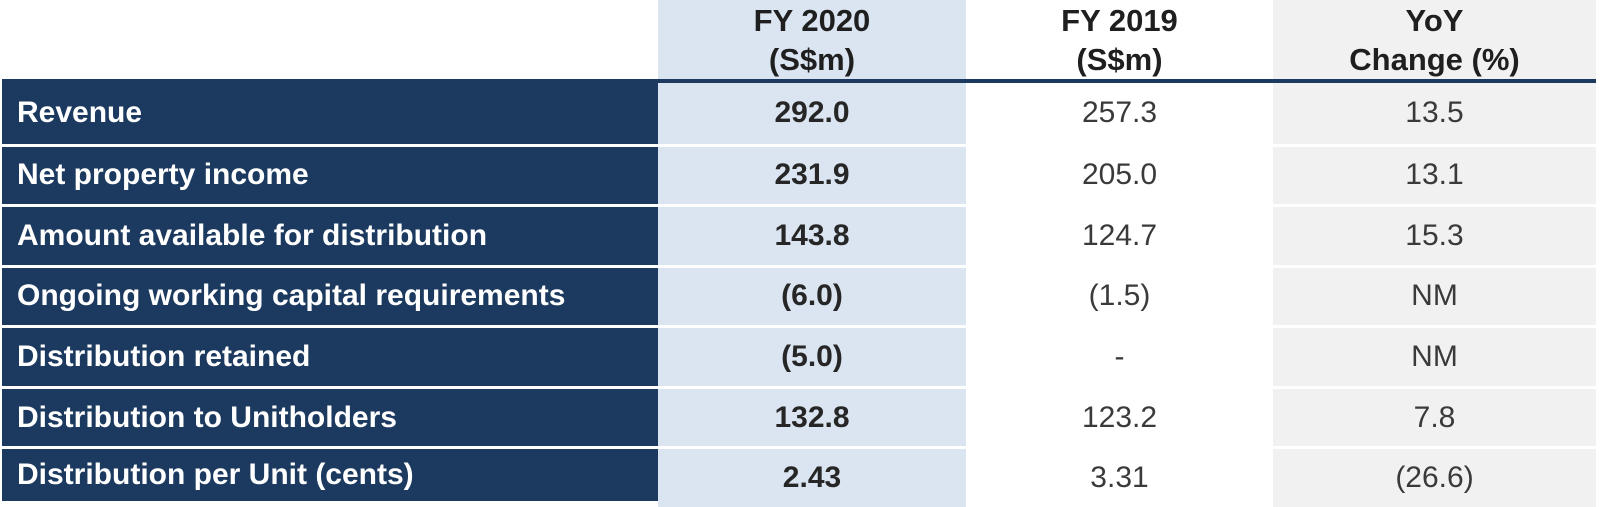 The height and width of the screenshot is (507, 1600). I want to click on header-fy2020-line2: (S$m), so click(812, 59).